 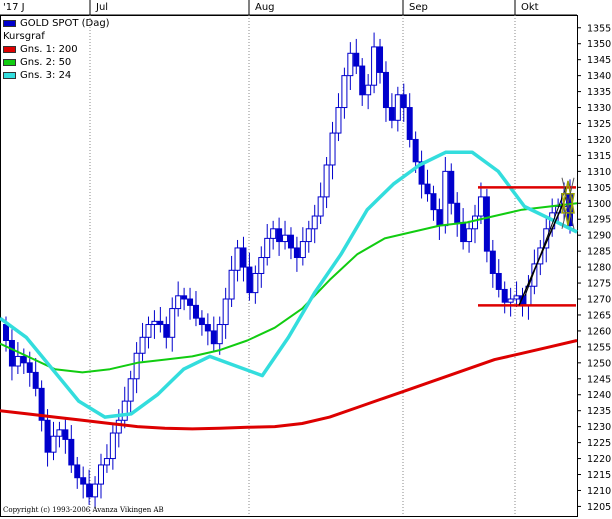 What do you see at coordinates (599, 379) in the screenshot?
I see `y-tick-label-8: 1245` at bounding box center [599, 379].